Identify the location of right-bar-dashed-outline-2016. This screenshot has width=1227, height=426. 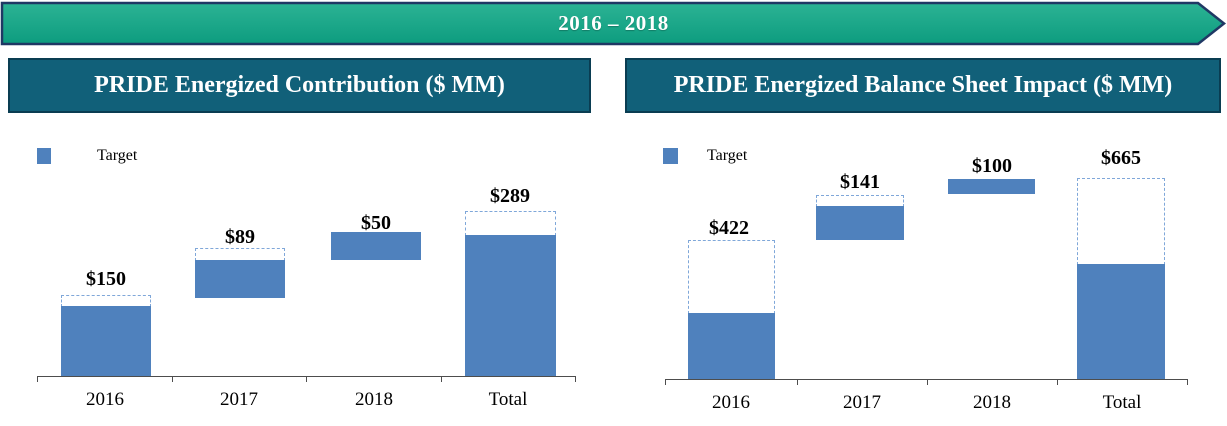
(731, 277).